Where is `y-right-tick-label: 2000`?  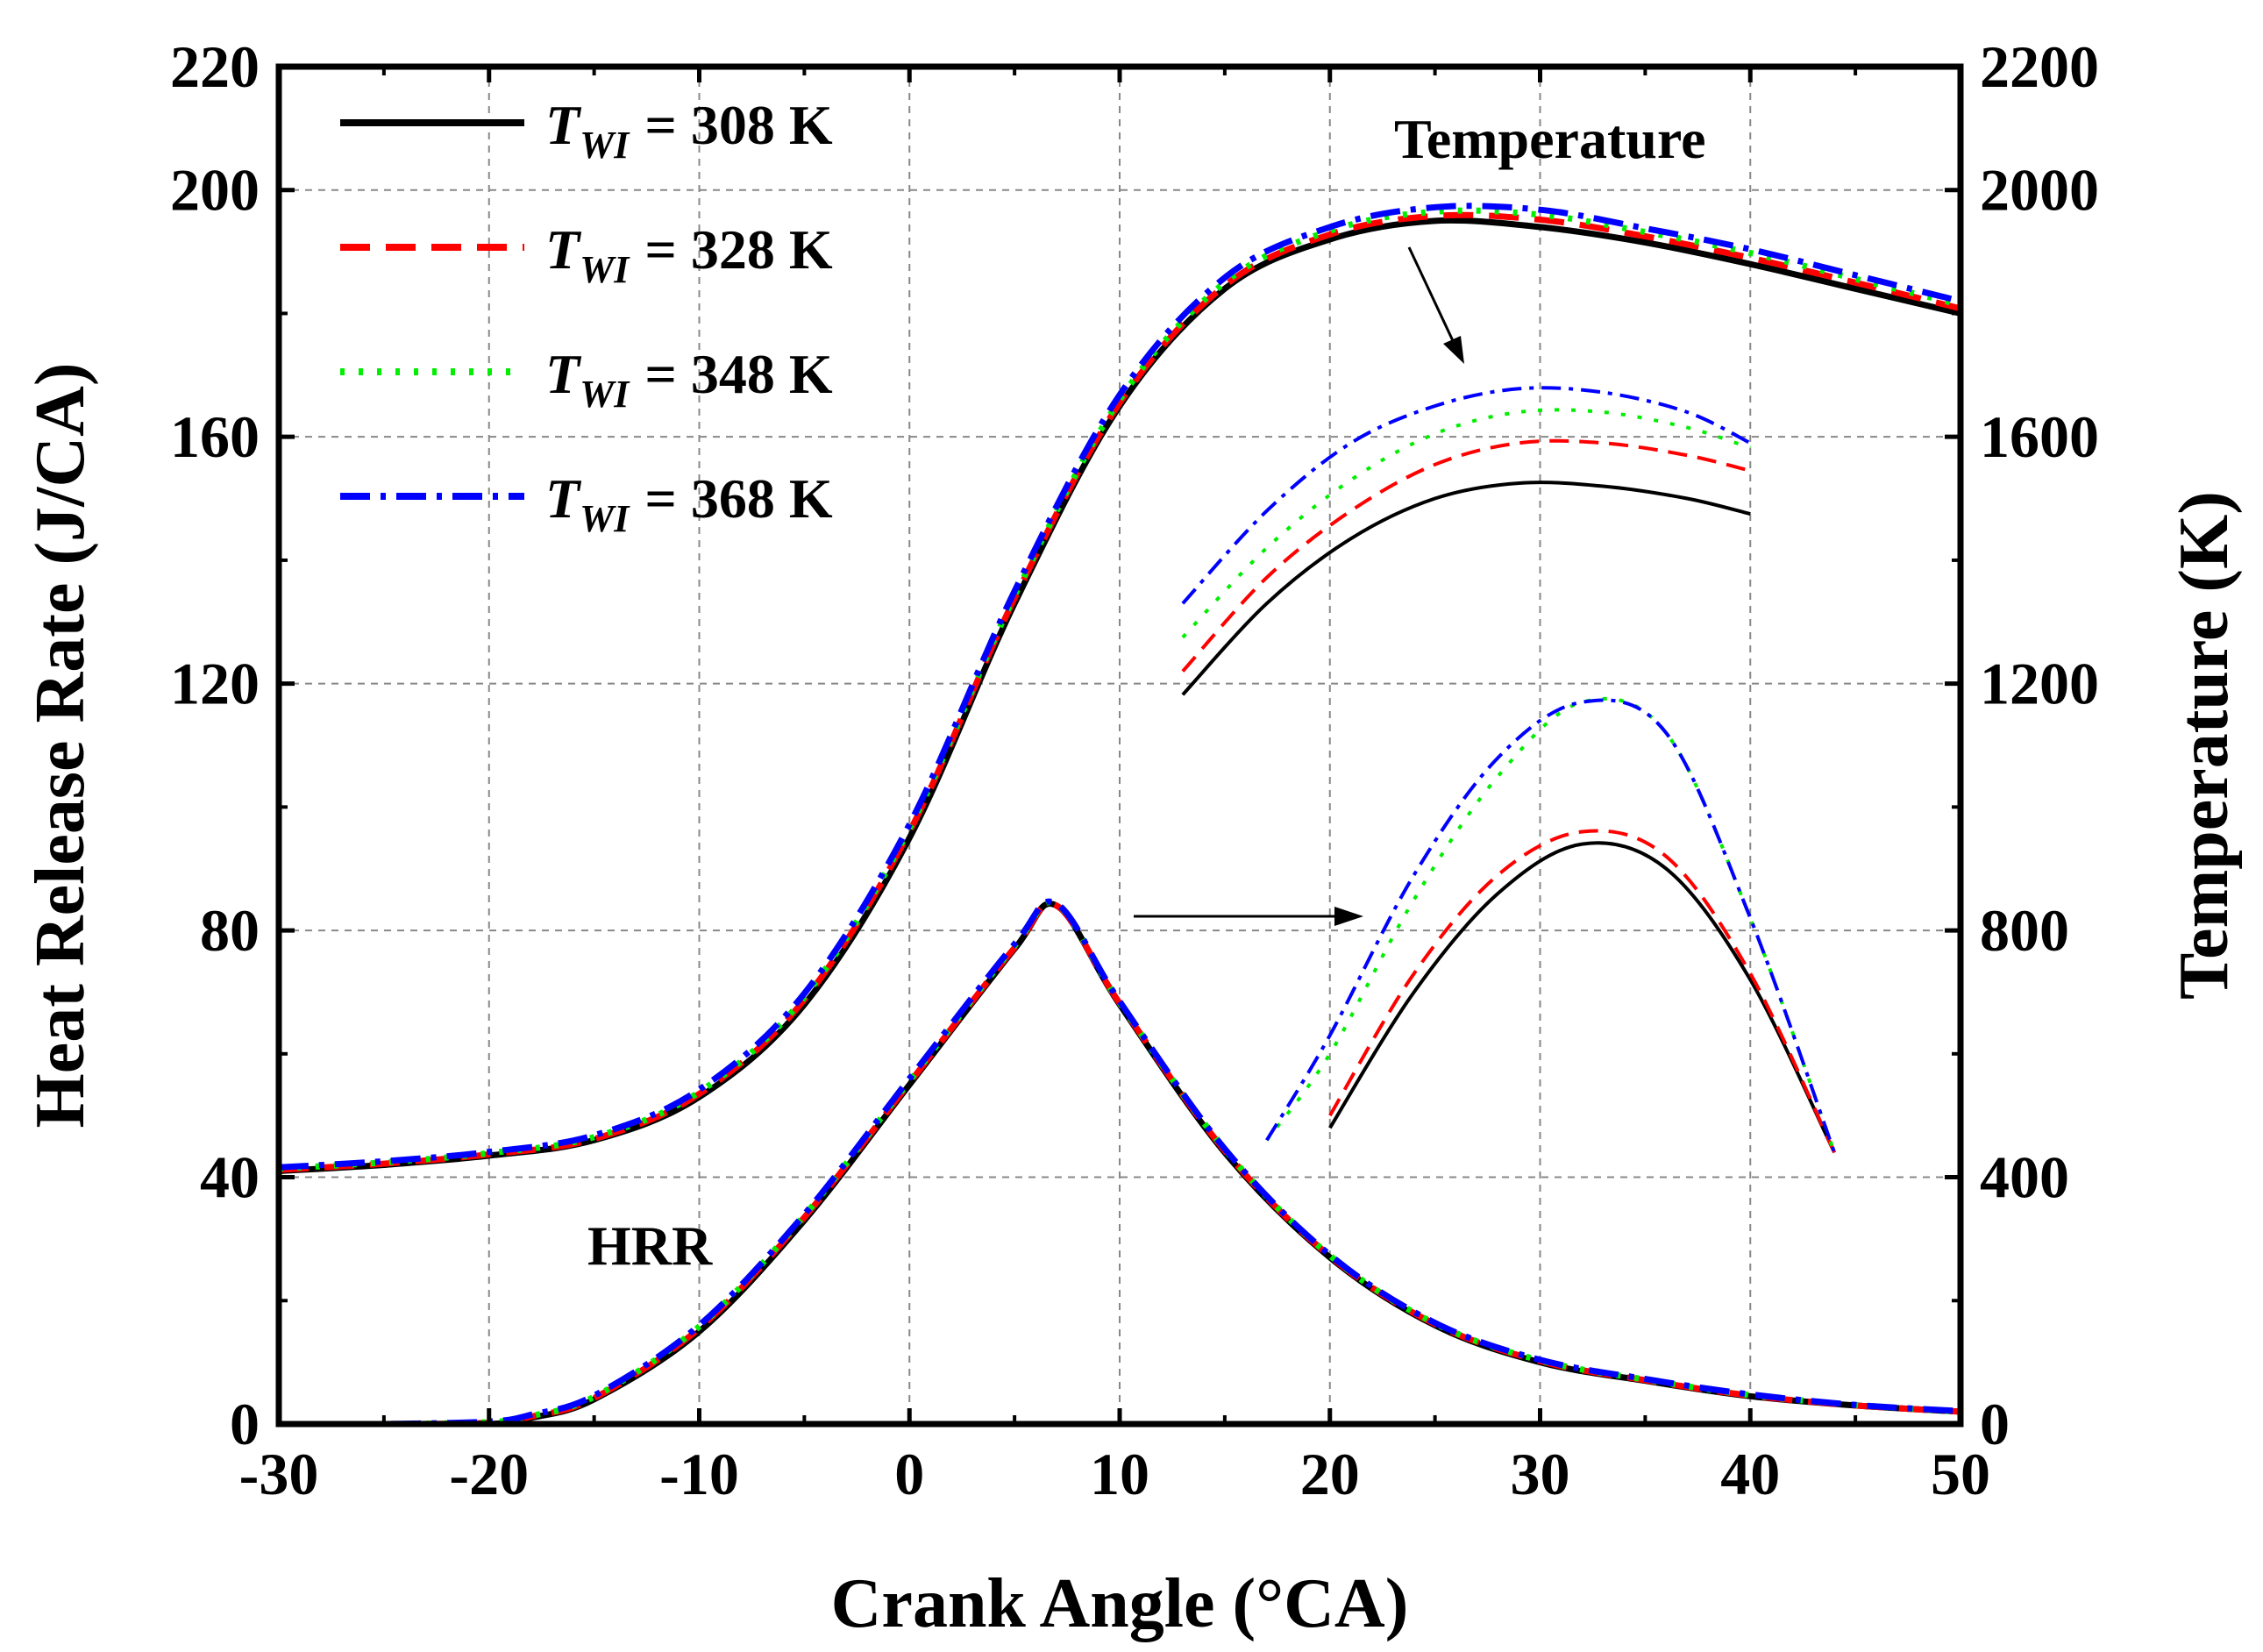 y-right-tick-label: 2000 is located at coordinates (2039, 190).